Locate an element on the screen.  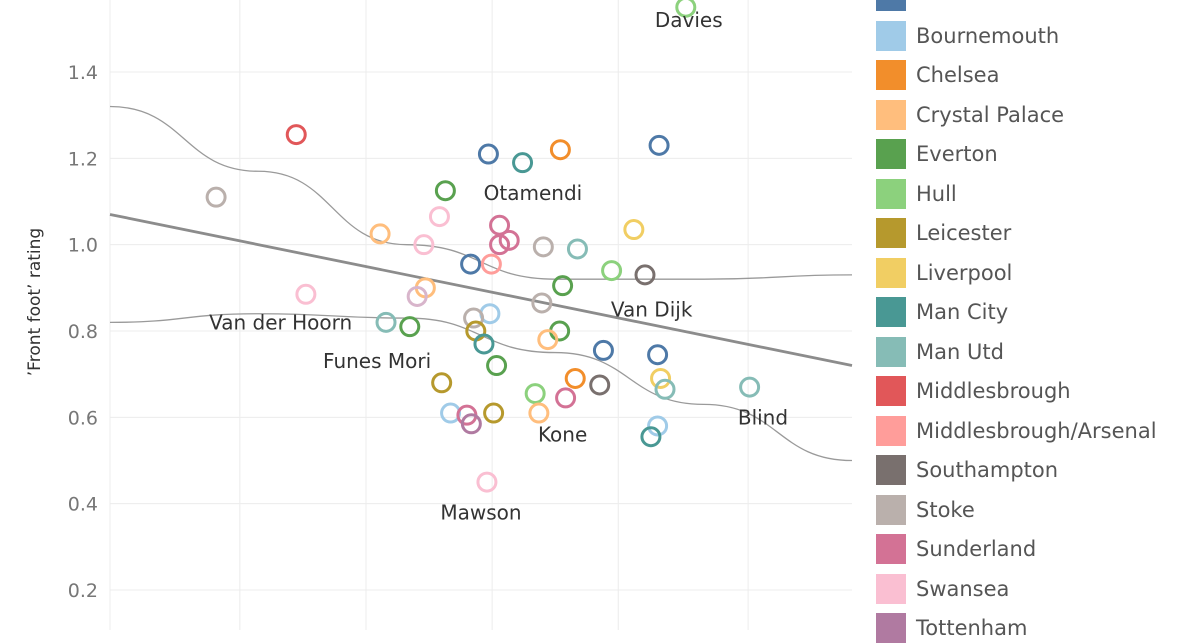
legend-item is located at coordinates (896, 5).